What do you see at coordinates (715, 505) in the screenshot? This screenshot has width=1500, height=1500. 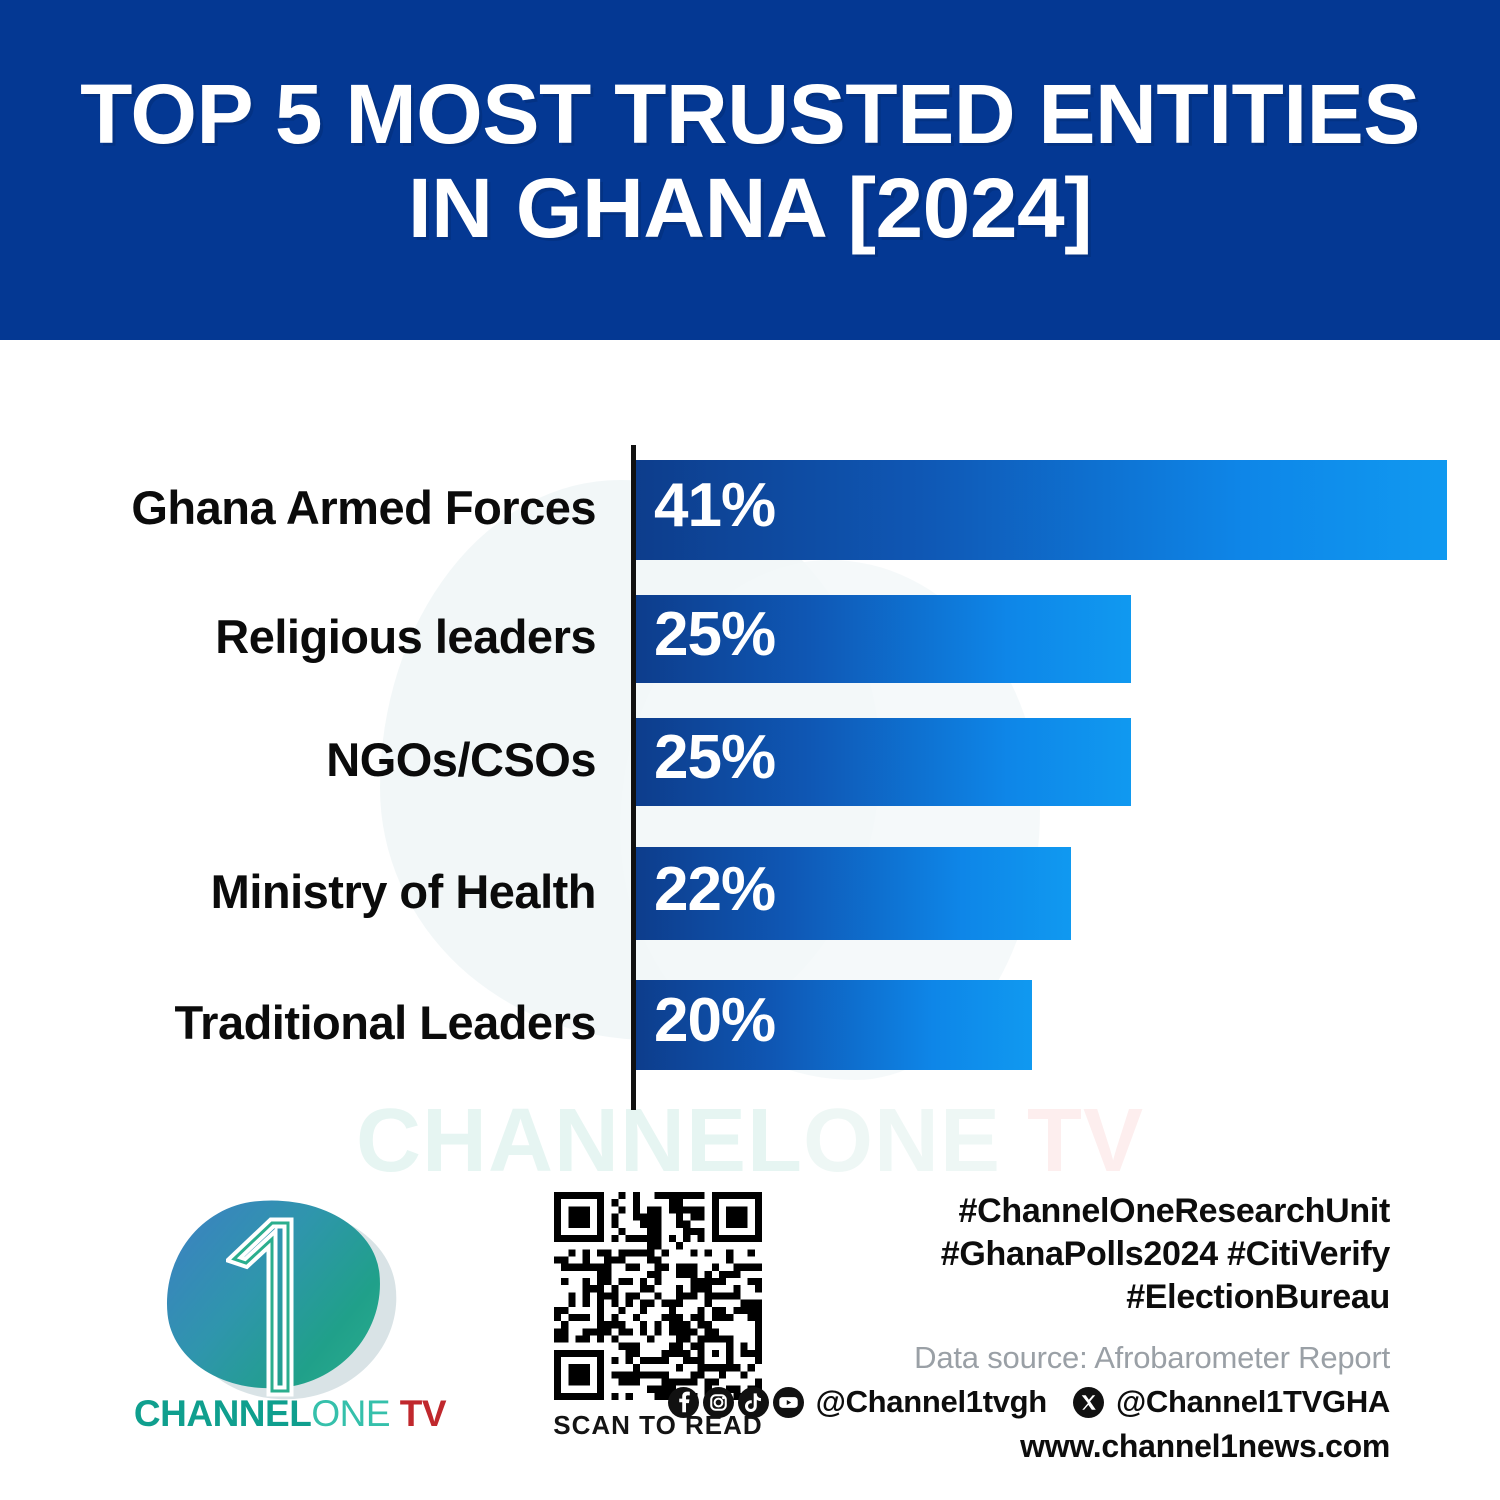 I see `chart-value-label: 41%` at bounding box center [715, 505].